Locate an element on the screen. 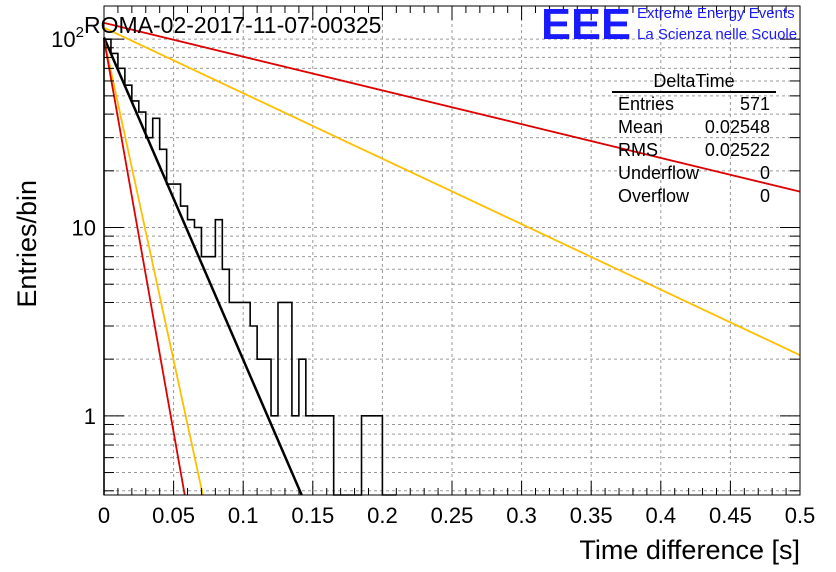 This screenshot has height=572, width=836. x-axis-label: Time difference [s] is located at coordinates (689, 550).